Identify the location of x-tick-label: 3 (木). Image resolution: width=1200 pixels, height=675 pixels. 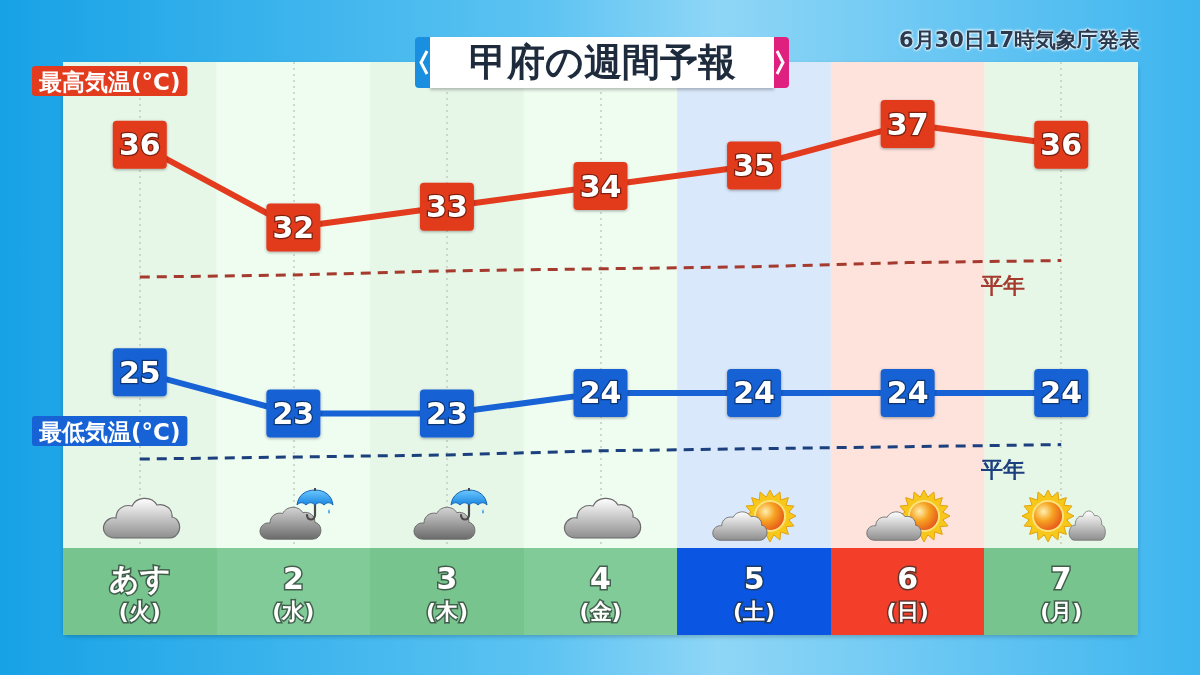
(446, 592).